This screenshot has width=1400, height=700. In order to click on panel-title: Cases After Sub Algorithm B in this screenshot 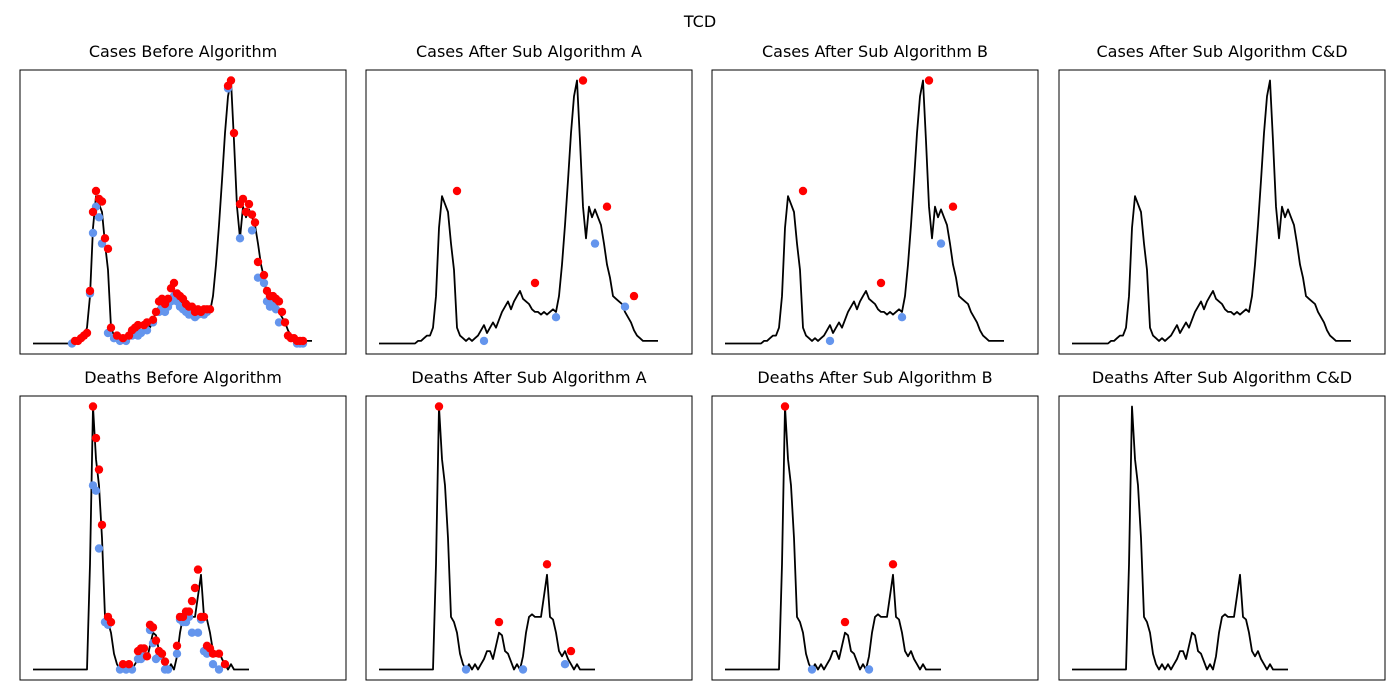, I will do `click(875, 51)`.